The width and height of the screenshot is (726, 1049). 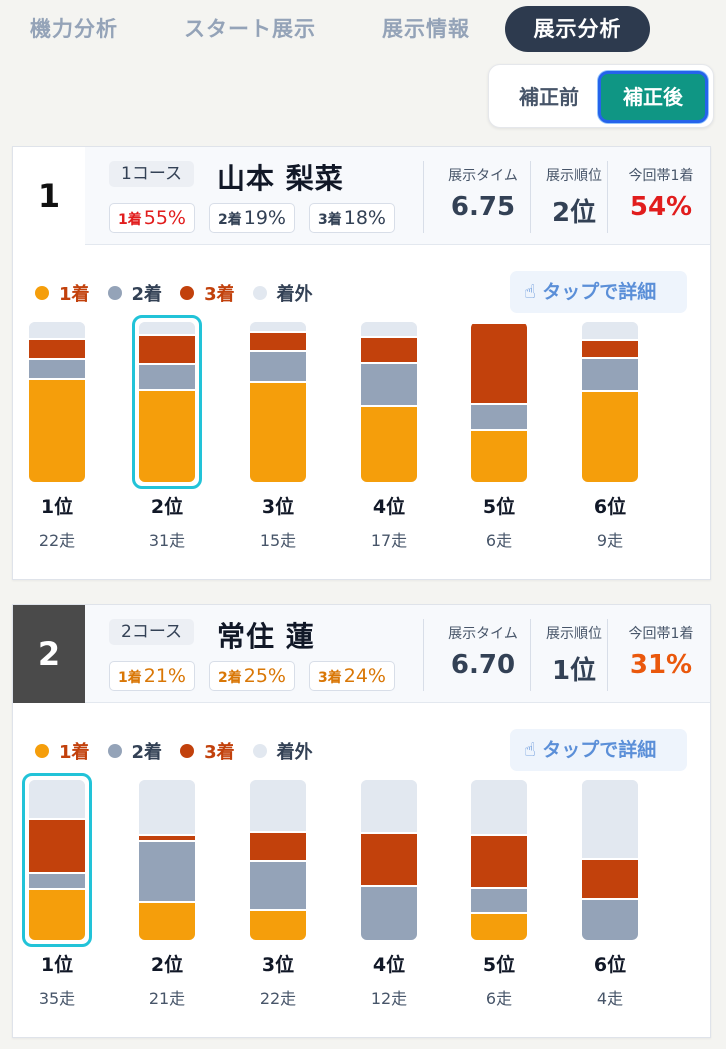 What do you see at coordinates (219, 752) in the screenshot?
I see `legend-label: 3着` at bounding box center [219, 752].